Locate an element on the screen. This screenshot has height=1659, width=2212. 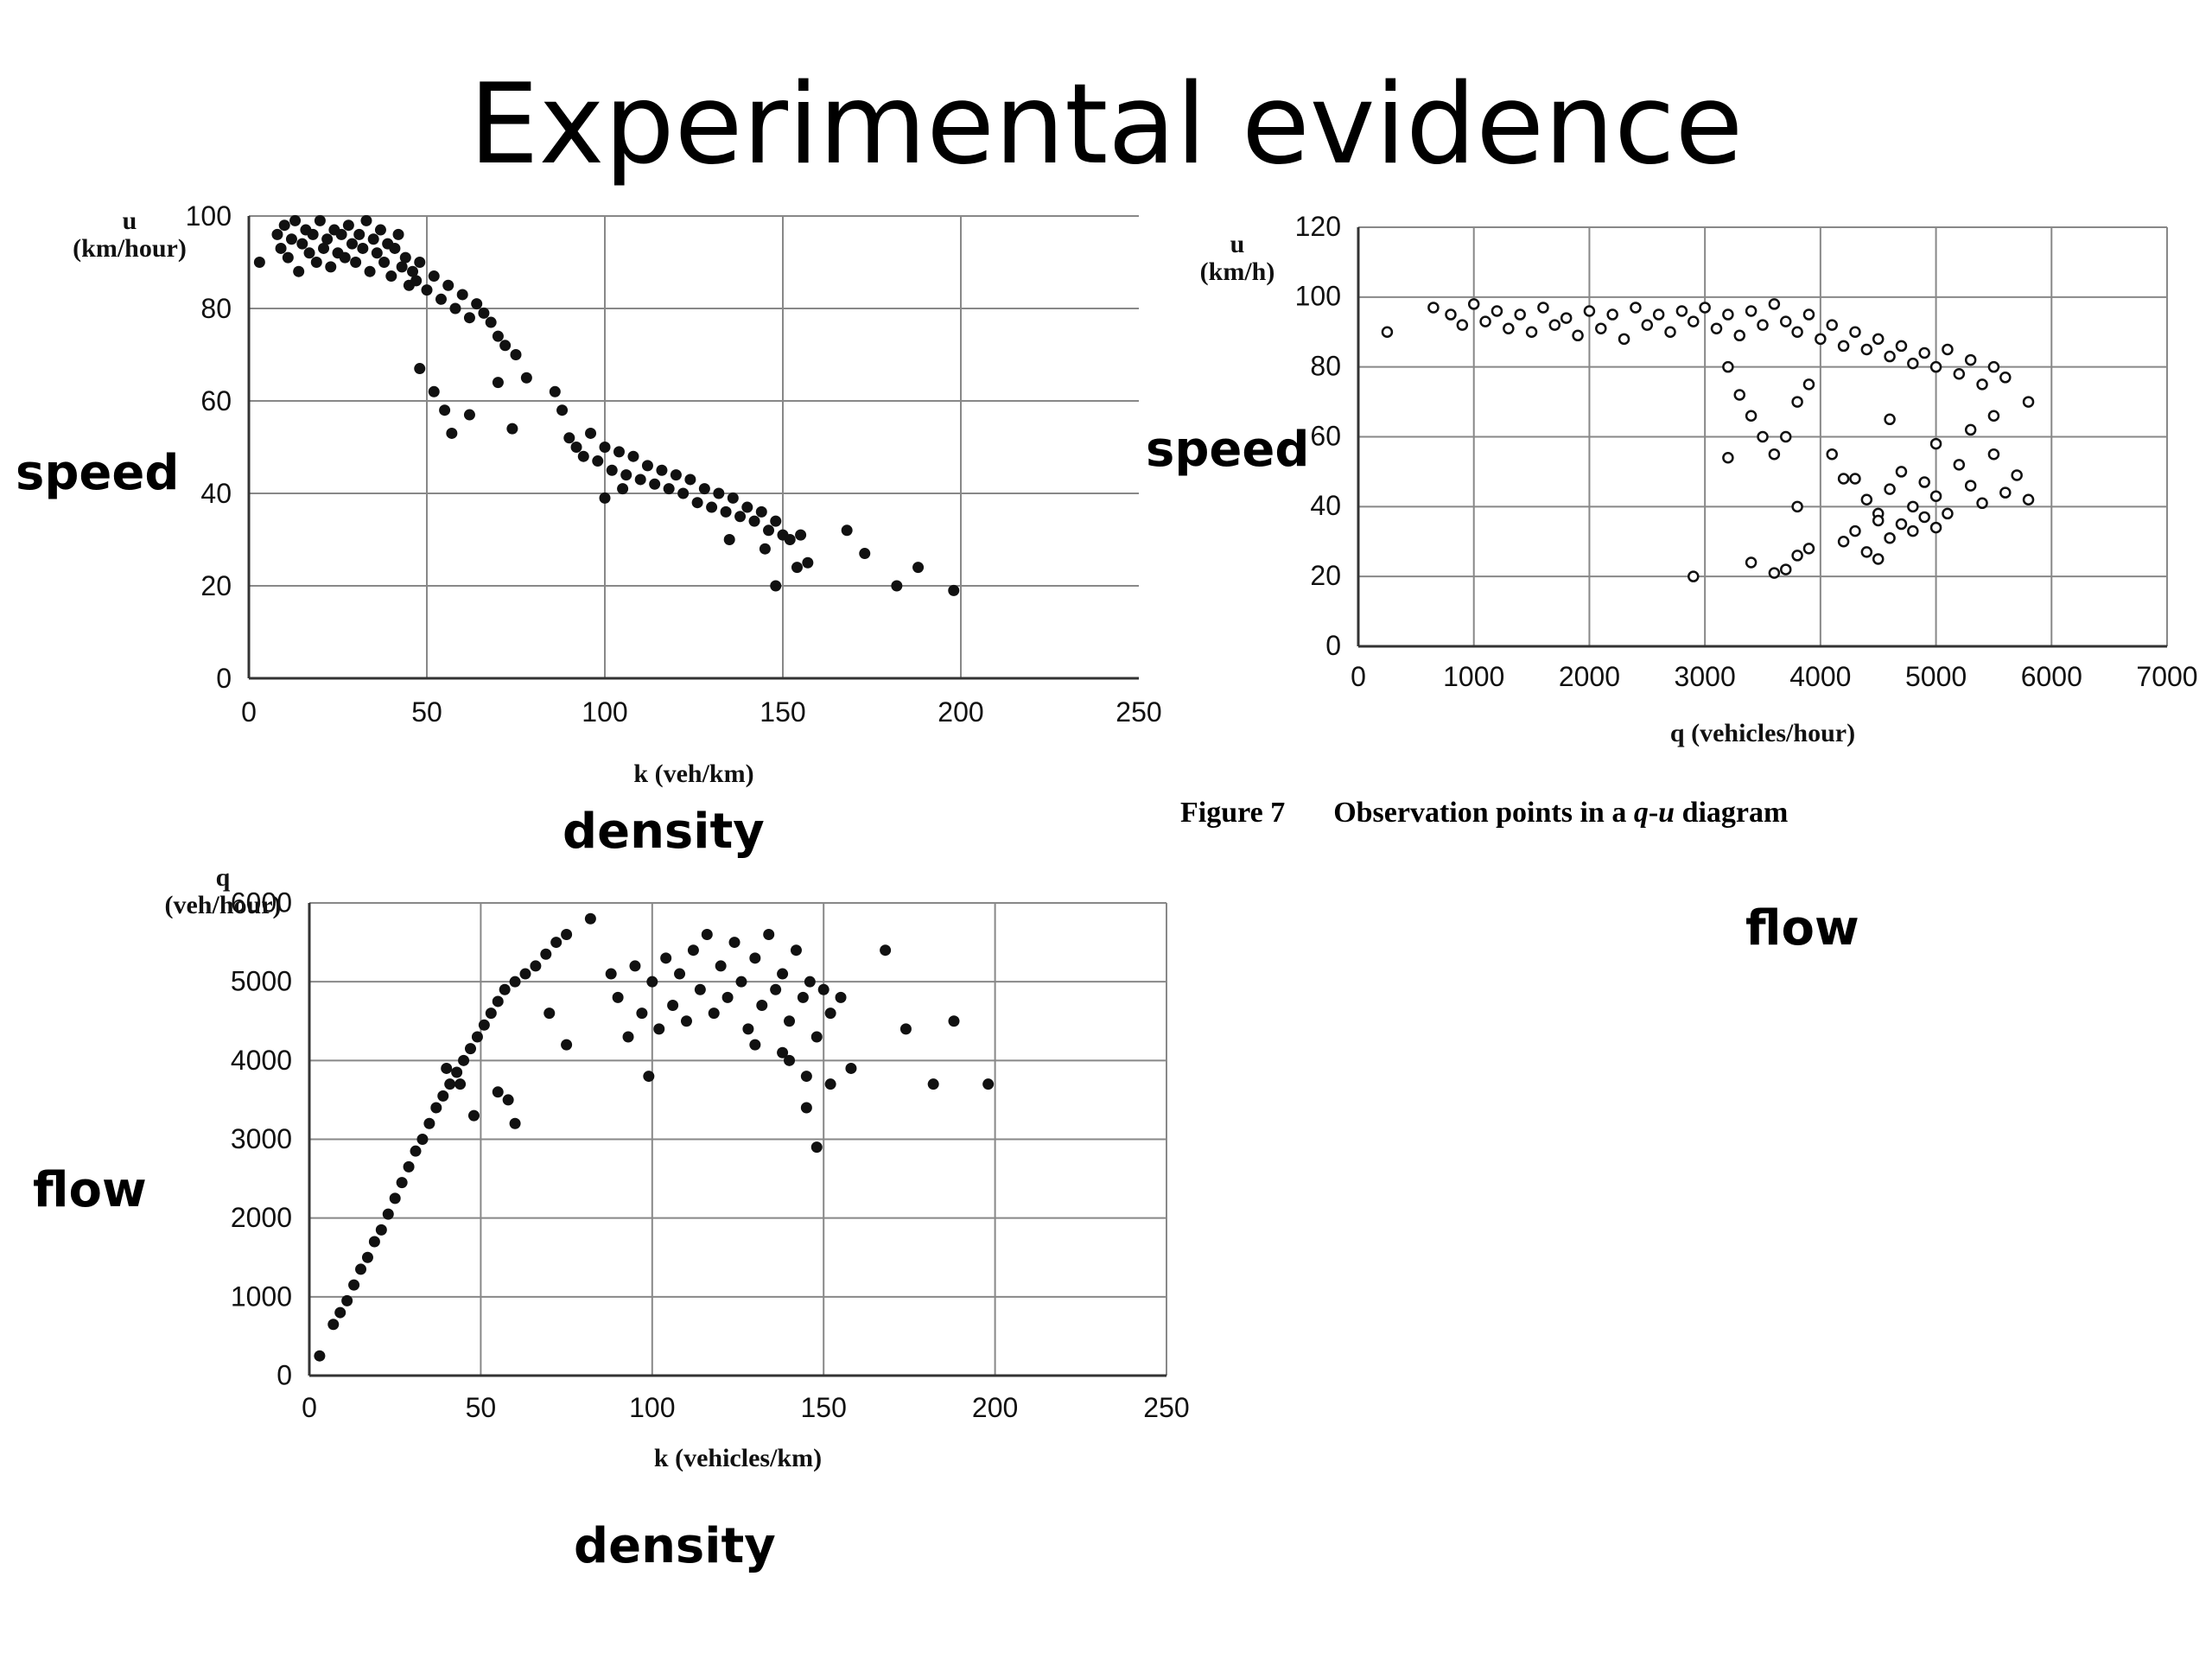
chart1-y-label: speed is located at coordinates (98, 473).